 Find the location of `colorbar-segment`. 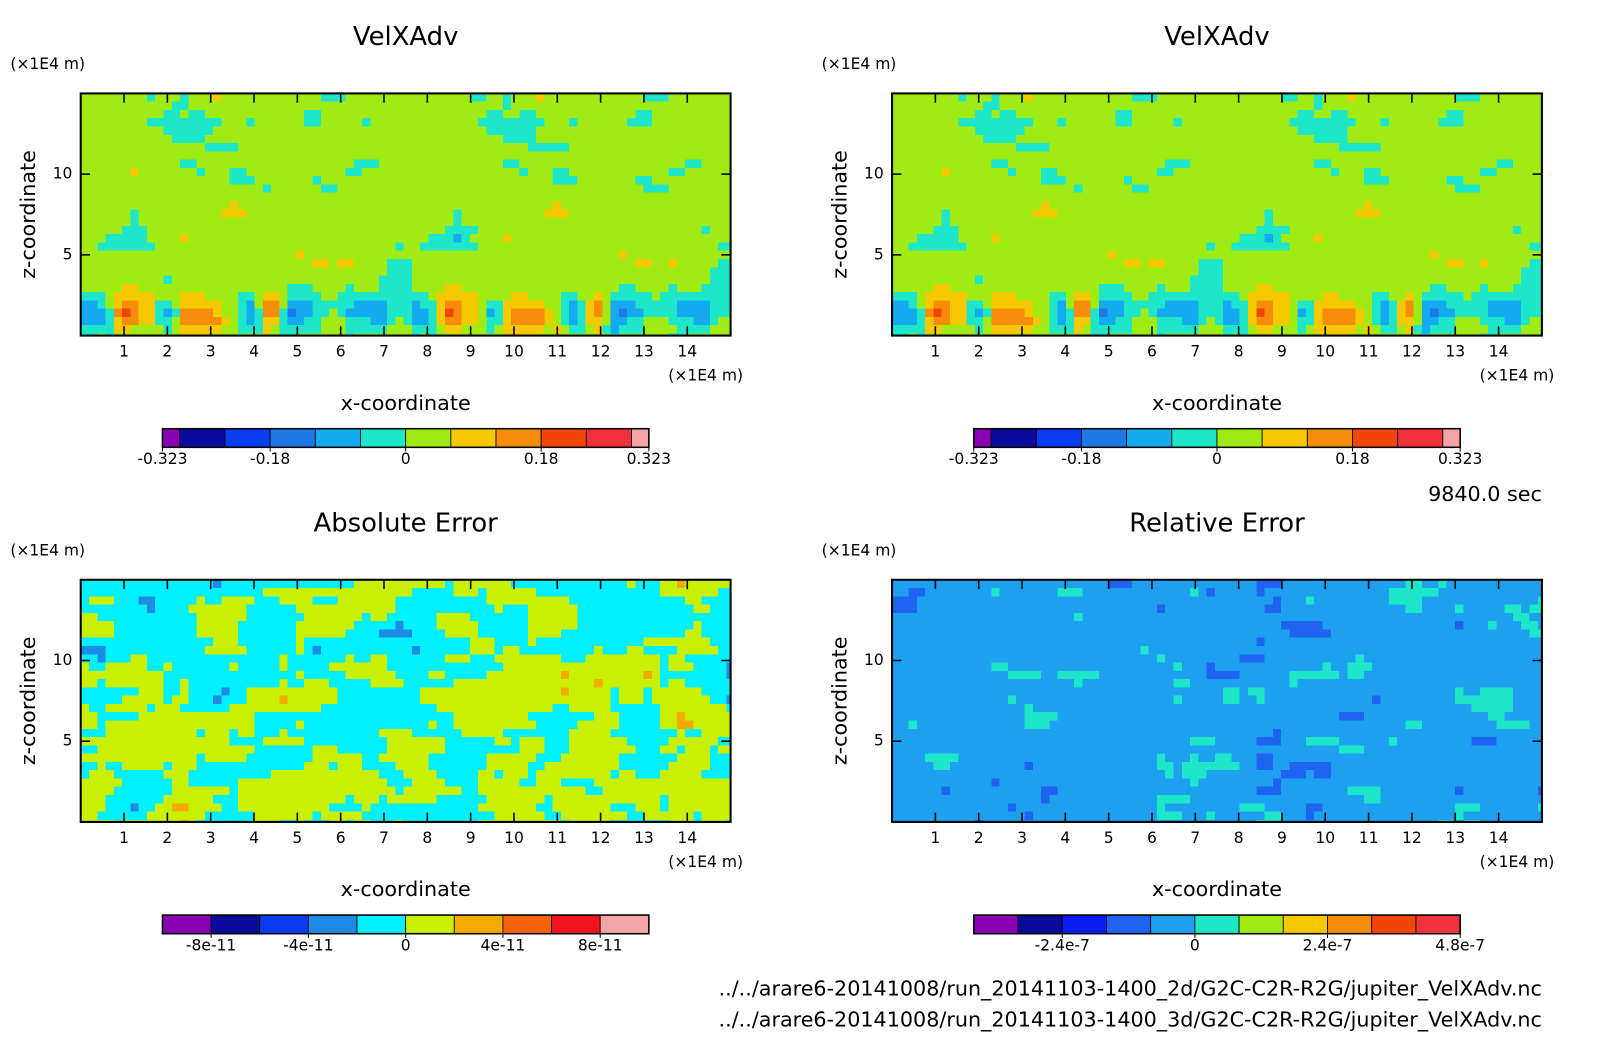

colorbar-segment is located at coordinates (1149, 438).